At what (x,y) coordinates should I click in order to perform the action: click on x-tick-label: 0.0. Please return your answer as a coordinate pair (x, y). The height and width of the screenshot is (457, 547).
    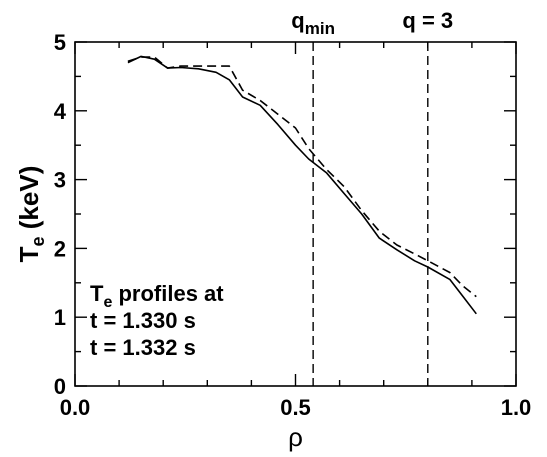
    Looking at the image, I should click on (75, 407).